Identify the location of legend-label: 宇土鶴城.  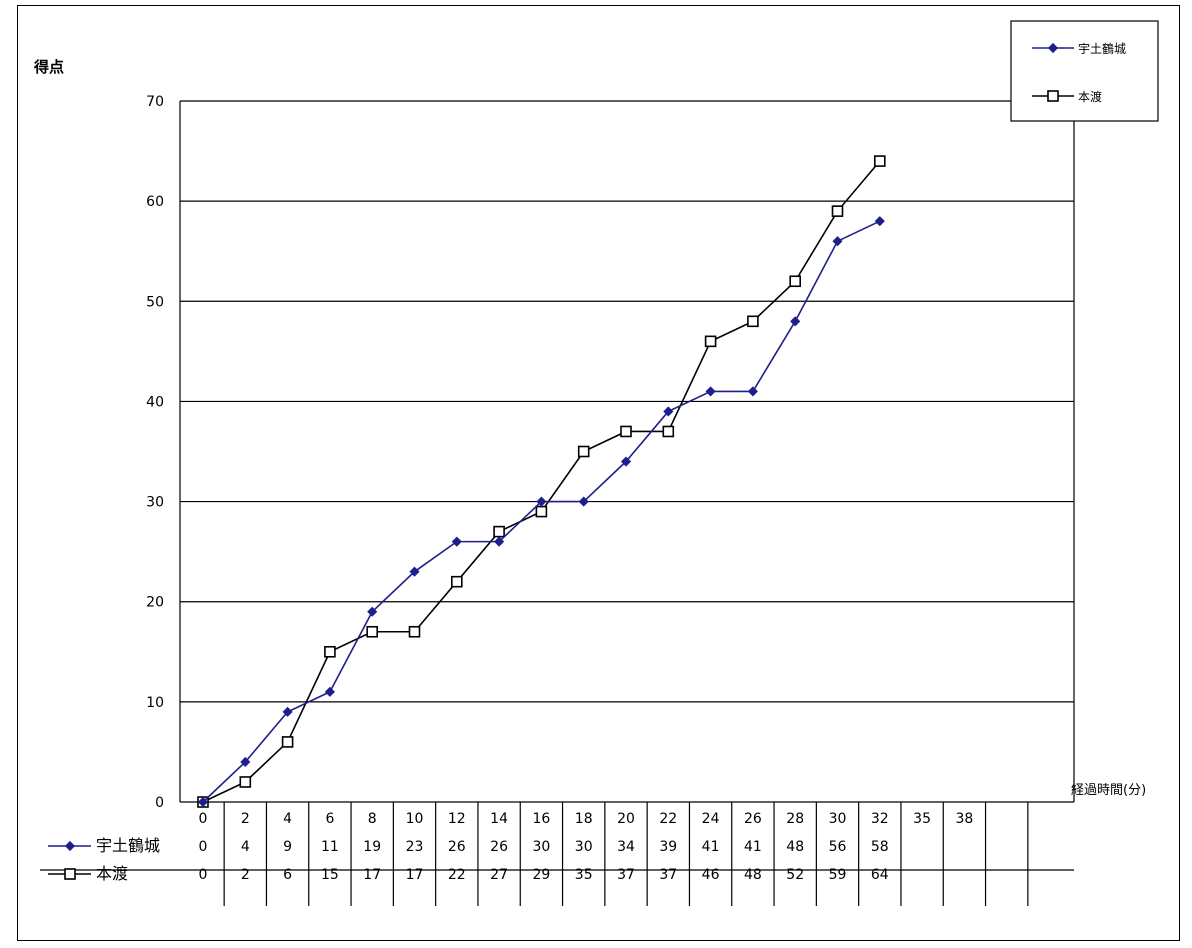
(1102, 48).